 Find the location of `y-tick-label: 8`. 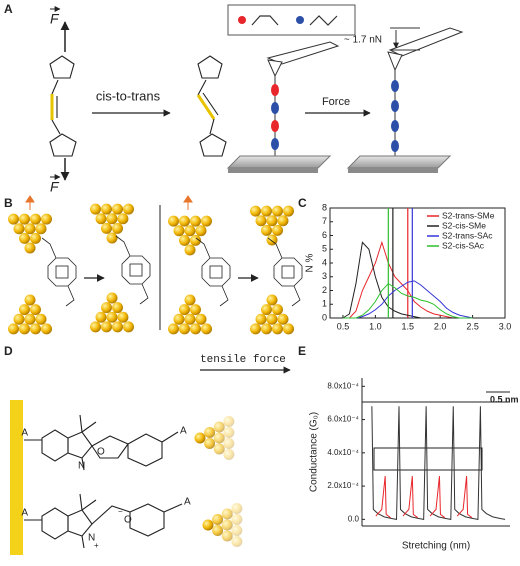

y-tick-label: 8 is located at coordinates (324, 207).